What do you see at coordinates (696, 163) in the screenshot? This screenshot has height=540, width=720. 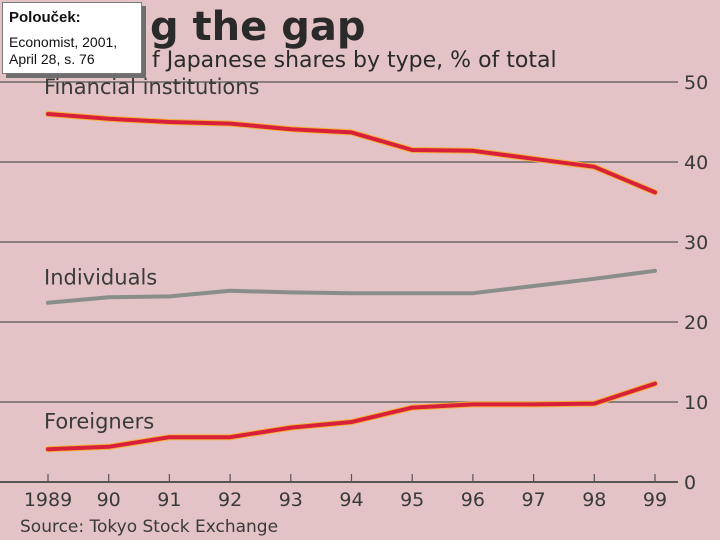 I see `y-tick-label: 40` at bounding box center [696, 163].